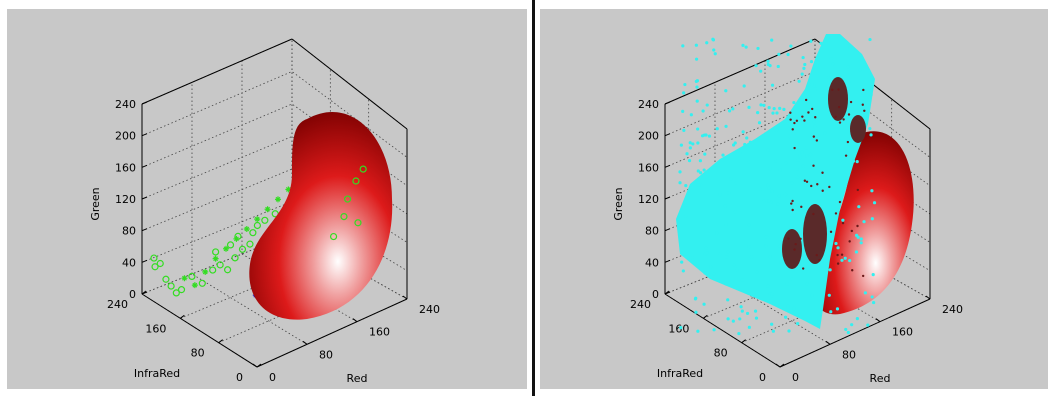 The height and width of the screenshot is (396, 1053). Describe the element at coordinates (125, 199) in the screenshot. I see `z-tick-label: 120` at that location.